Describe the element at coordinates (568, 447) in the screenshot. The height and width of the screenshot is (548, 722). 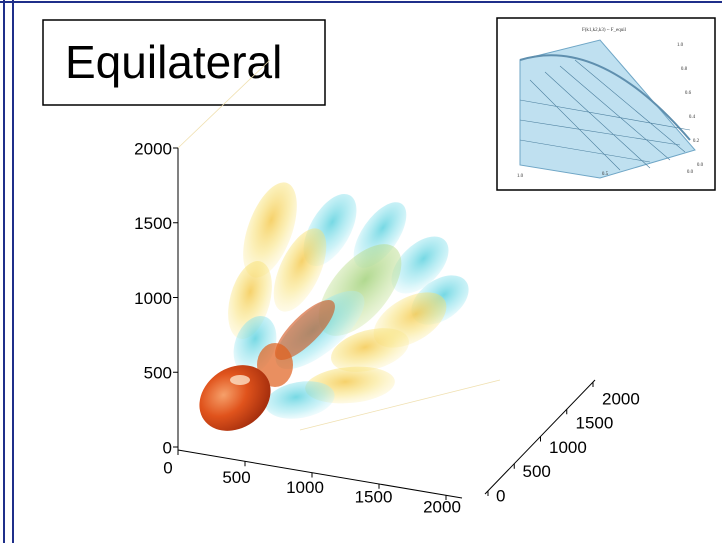
I see `depth-tick: 1000` at that location.